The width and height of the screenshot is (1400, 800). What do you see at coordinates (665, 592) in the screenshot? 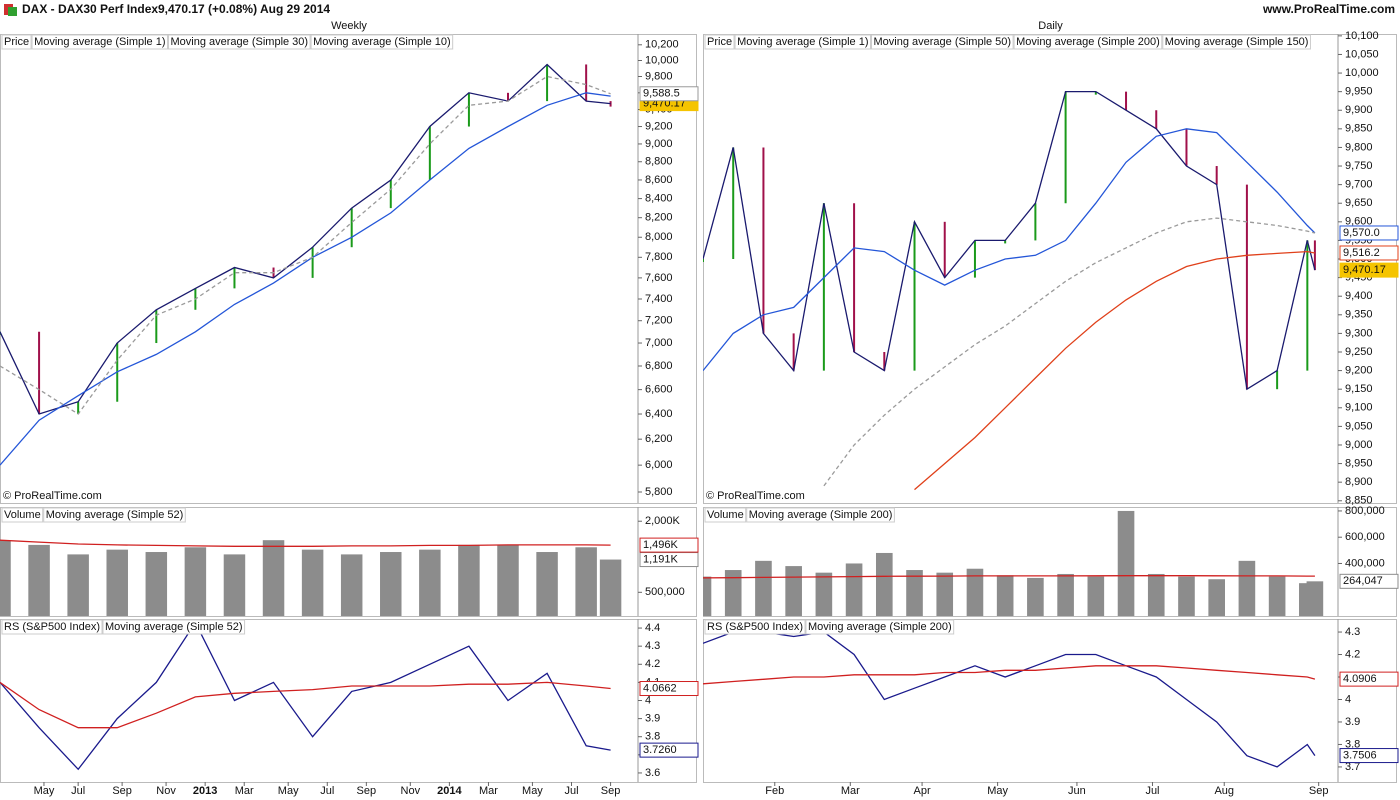
I see `y-tick-label: 500,000` at bounding box center [665, 592].